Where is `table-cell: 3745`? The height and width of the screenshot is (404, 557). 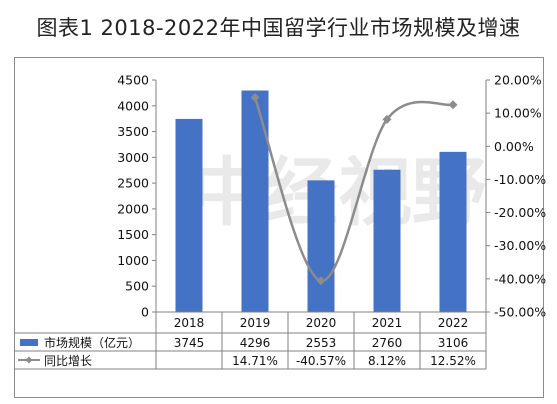
table-cell: 3745 is located at coordinates (189, 343).